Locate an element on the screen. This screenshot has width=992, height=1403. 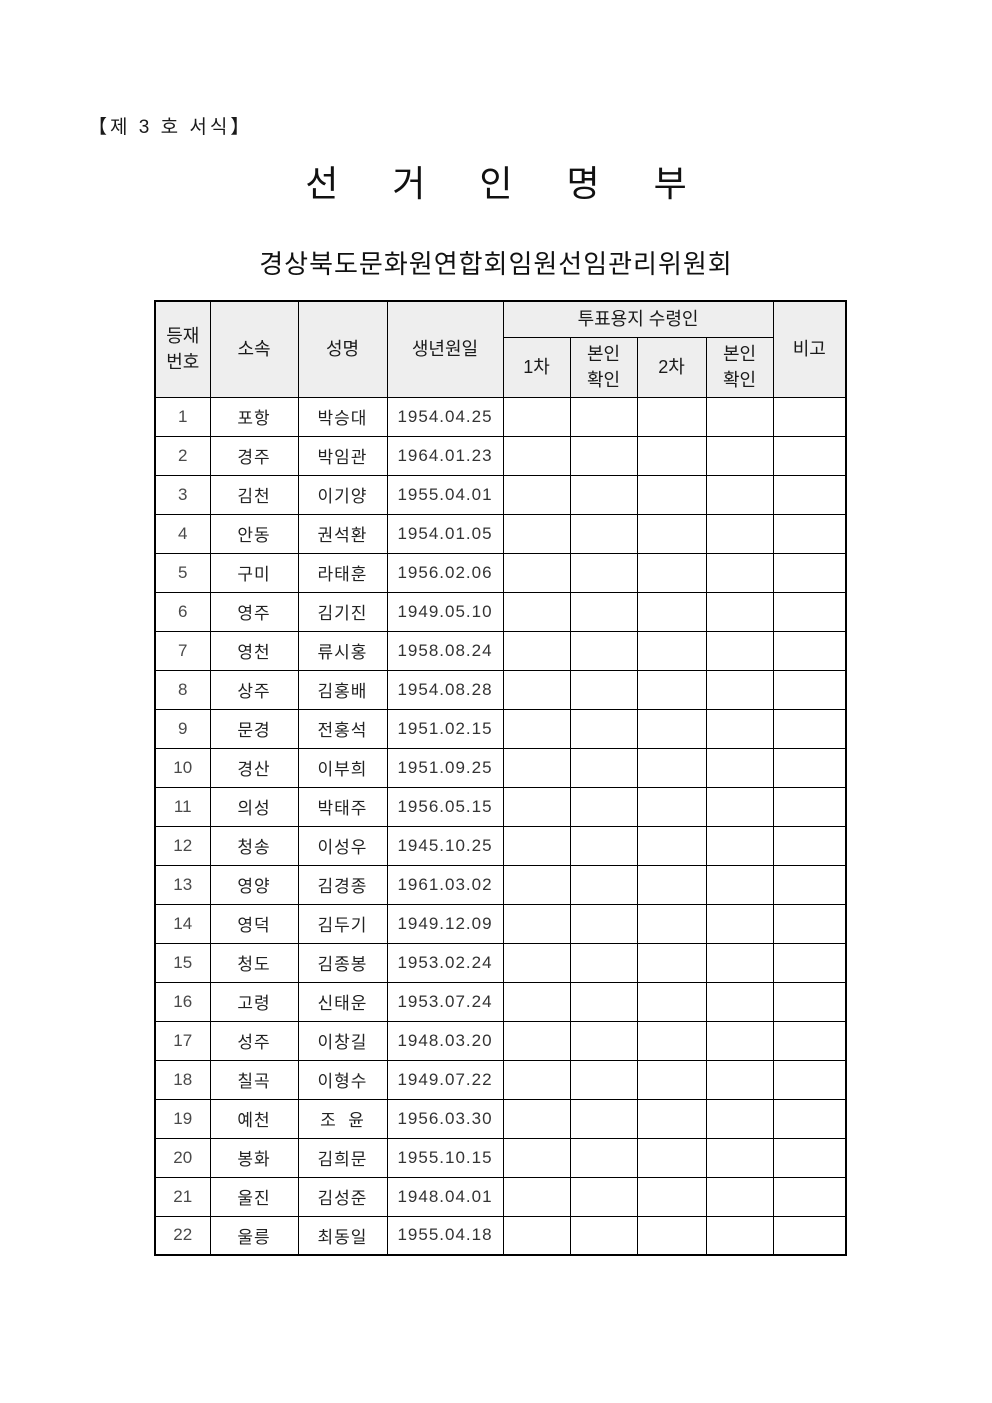
cell-affiliation: 봉화 is located at coordinates (254, 1157).